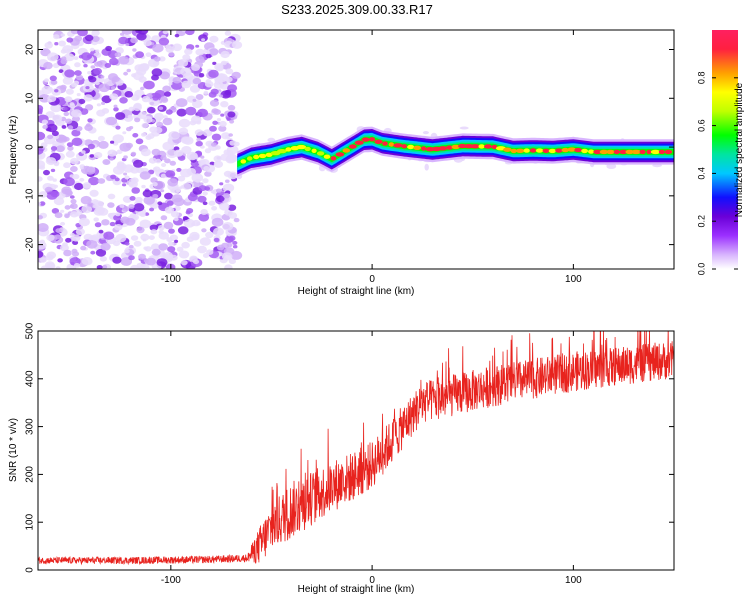 The image size is (750, 600). I want to click on colorbar-tick-label: 0.2, so click(701, 221).